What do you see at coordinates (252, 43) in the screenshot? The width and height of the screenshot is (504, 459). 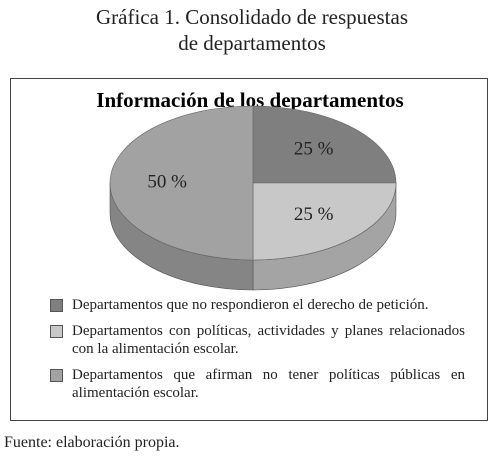 I see `figure-title: de departamentos` at bounding box center [252, 43].